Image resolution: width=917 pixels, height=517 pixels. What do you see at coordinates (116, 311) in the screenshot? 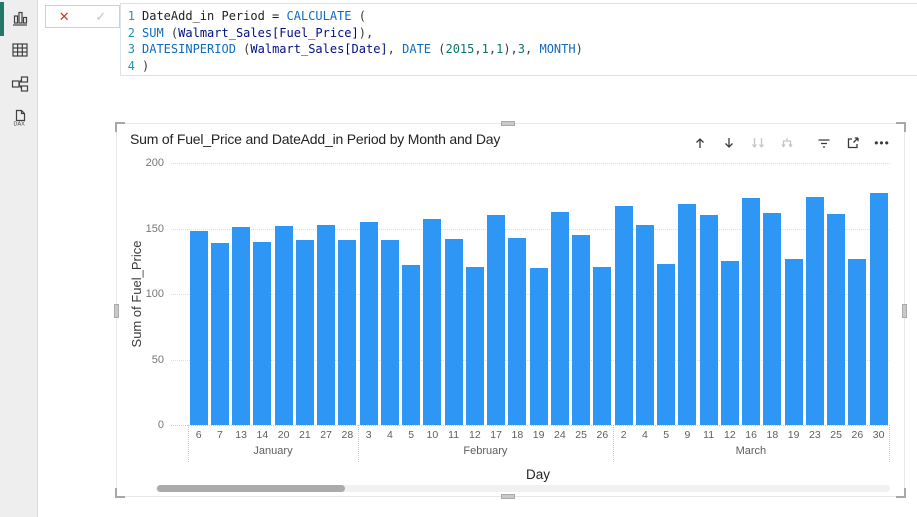
I see `resize-handle-left-center` at bounding box center [116, 311].